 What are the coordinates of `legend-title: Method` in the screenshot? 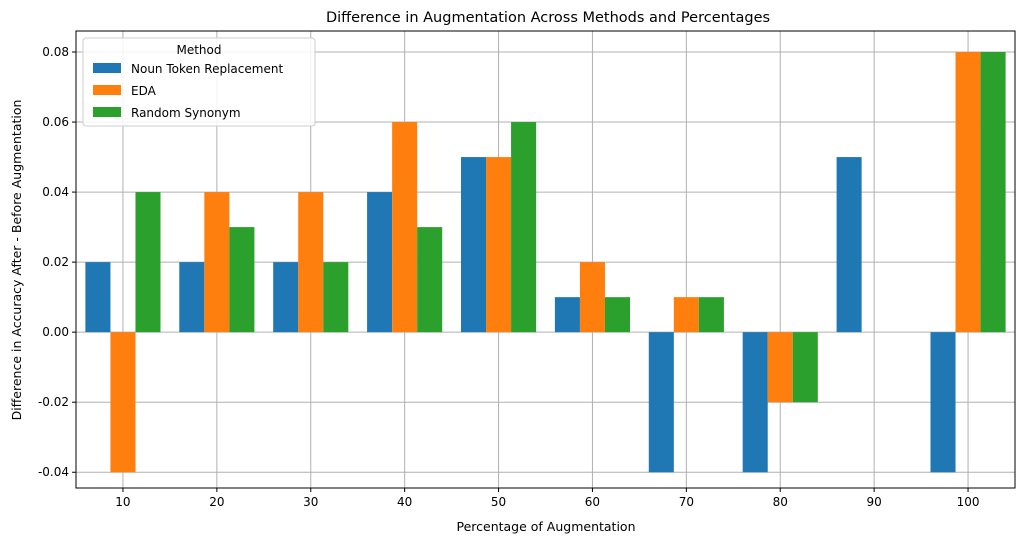 It's located at (198, 50).